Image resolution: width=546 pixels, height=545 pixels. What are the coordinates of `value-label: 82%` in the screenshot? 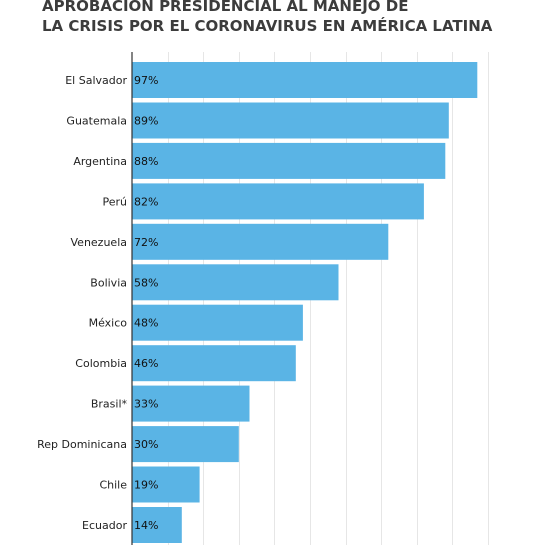 It's located at (146, 201).